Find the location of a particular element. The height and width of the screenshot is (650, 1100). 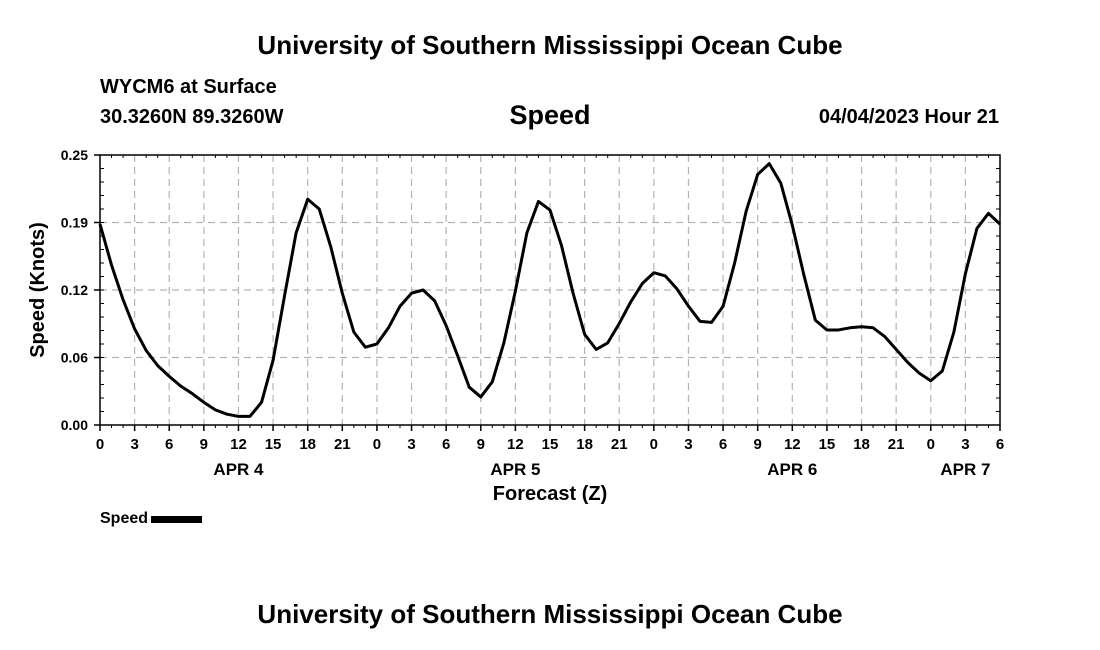

forecast-datetime: 04/04/2023 Hour 21 is located at coordinates (908, 117).